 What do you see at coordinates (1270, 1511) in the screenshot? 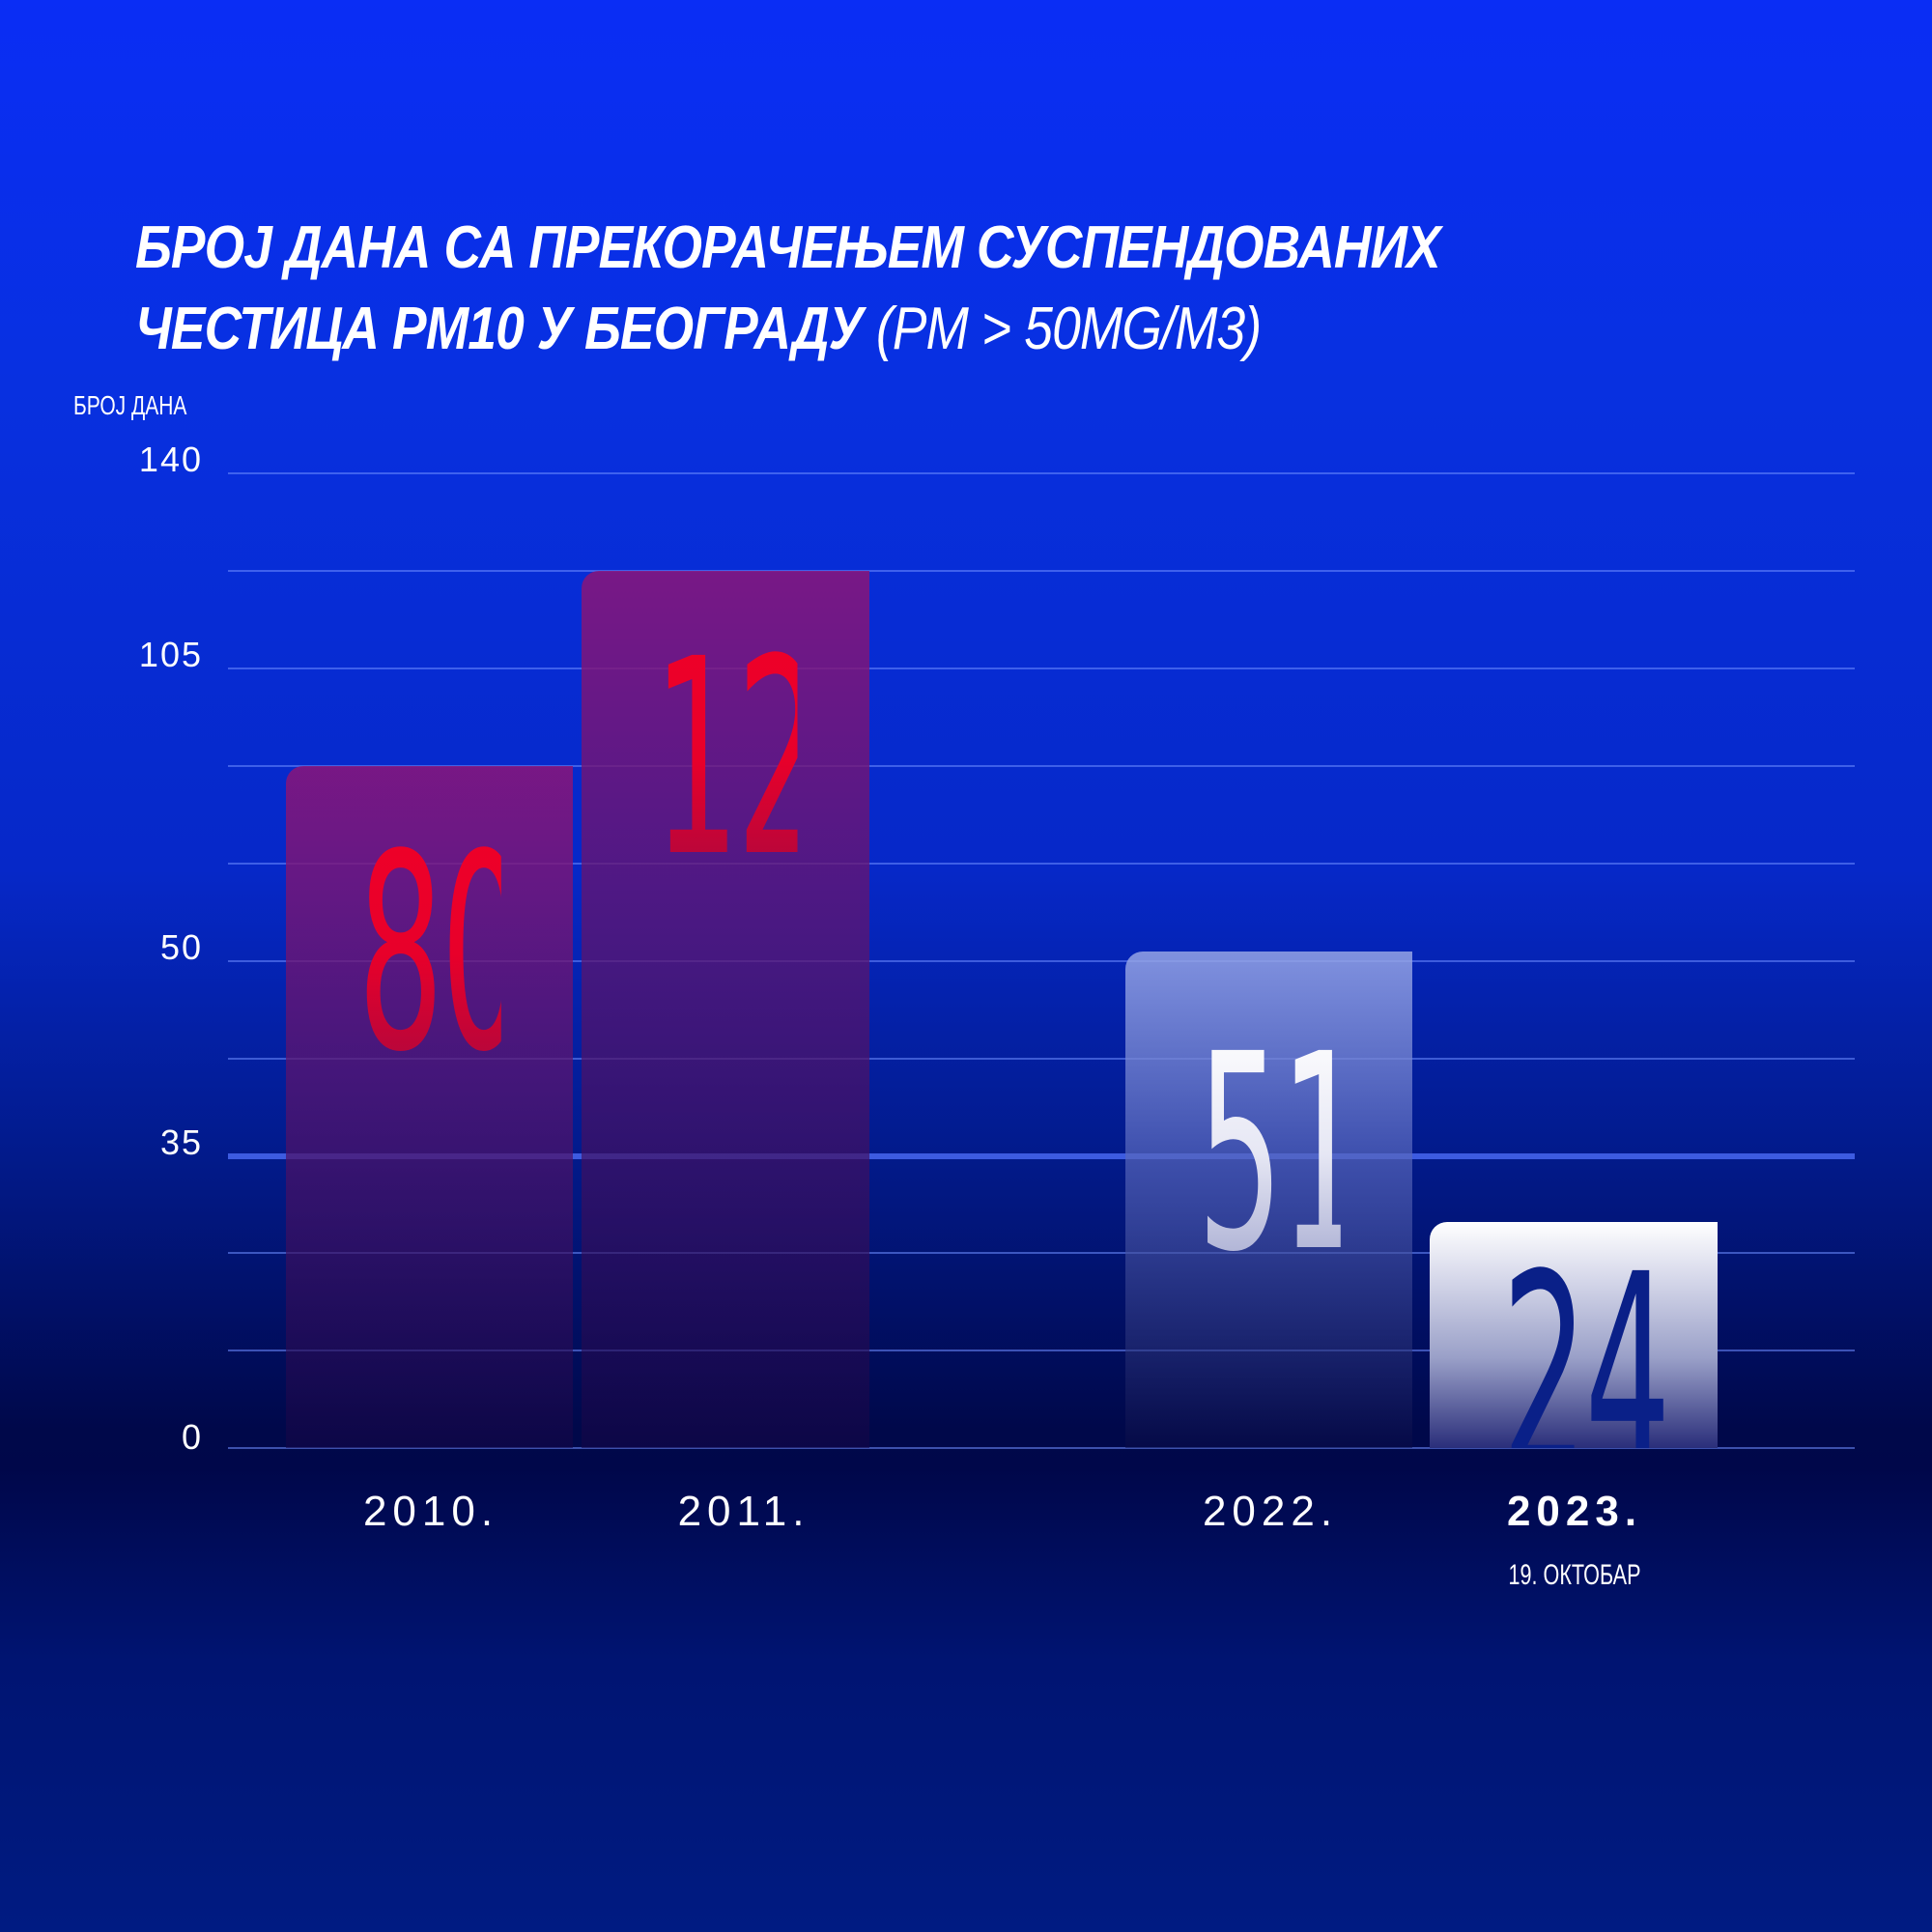
I see `x-label-2022: 2022.` at bounding box center [1270, 1511].